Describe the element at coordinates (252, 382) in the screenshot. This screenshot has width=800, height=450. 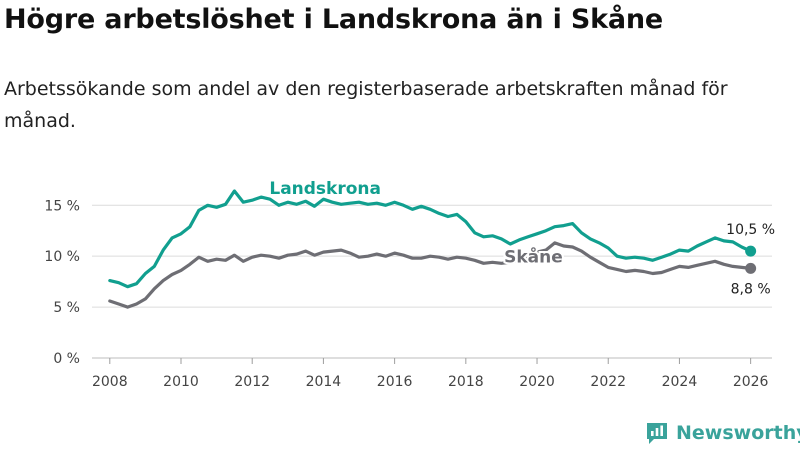
I see `x-tick-label: 2012` at that location.